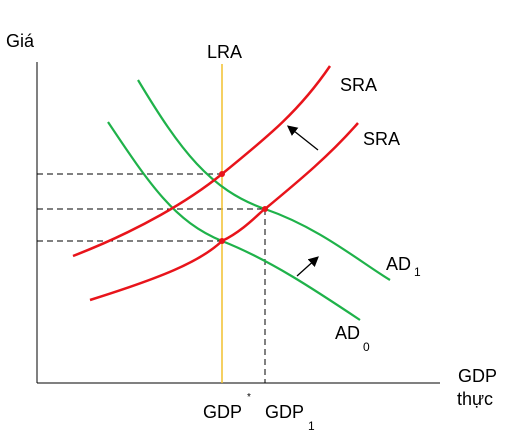  I want to click on ad0-subscript: 0, so click(366, 347).